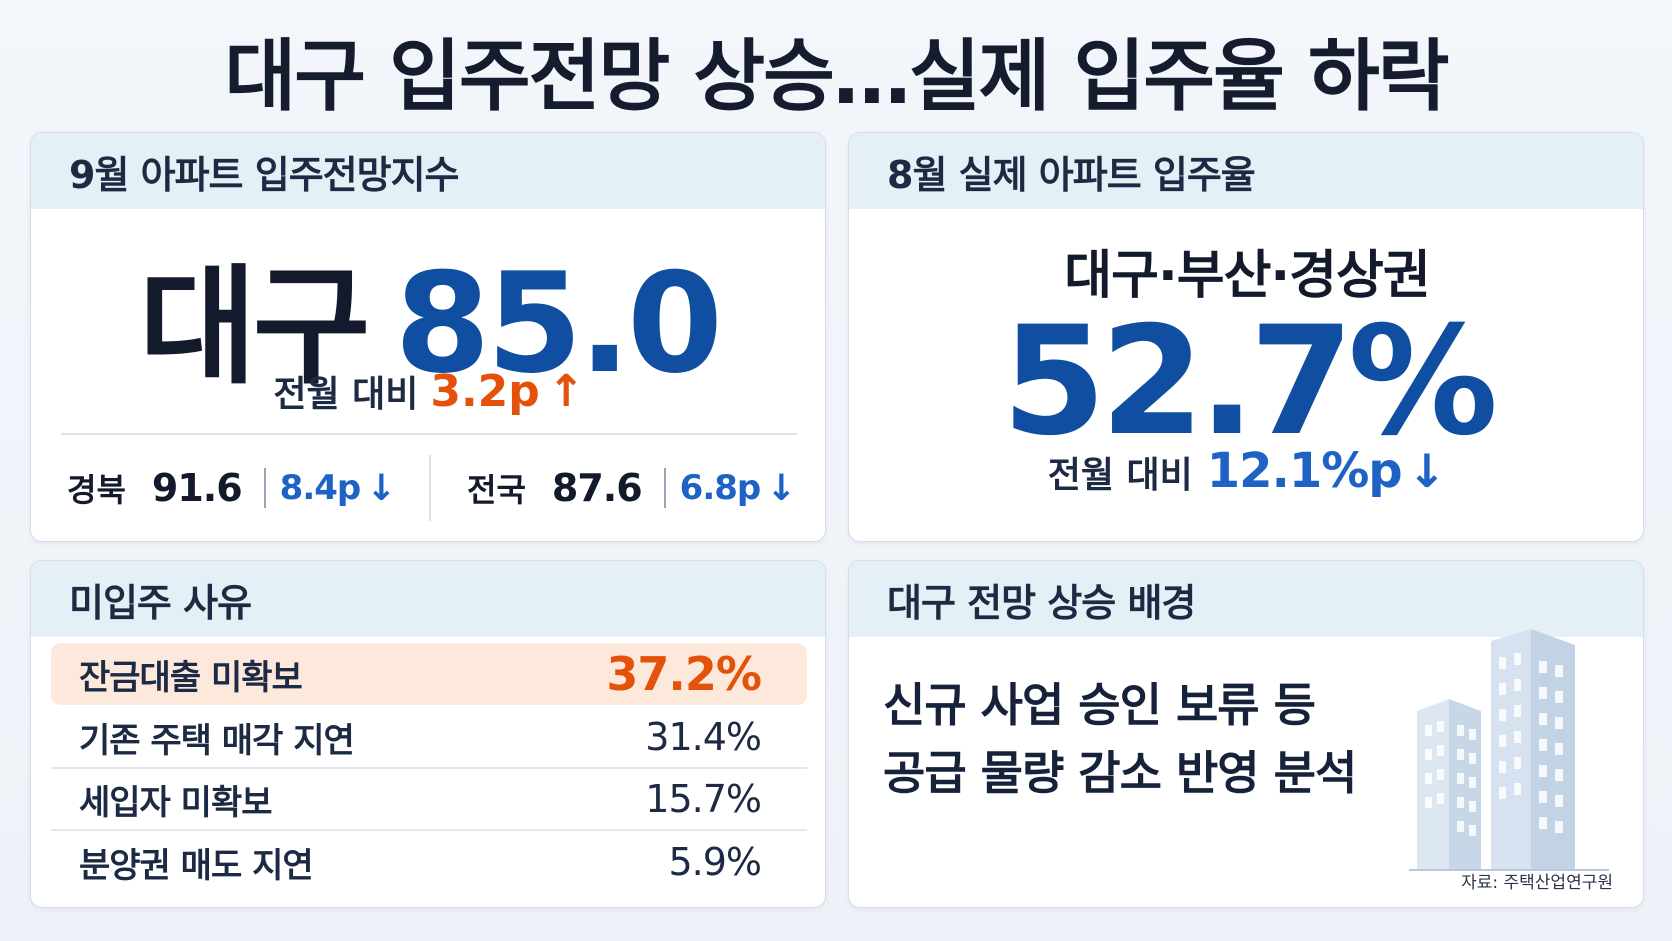 Image resolution: width=1672 pixels, height=941 pixels. What do you see at coordinates (1247, 276) in the screenshot?
I see `occupancy-region: 대구·부산·경상권` at bounding box center [1247, 276].